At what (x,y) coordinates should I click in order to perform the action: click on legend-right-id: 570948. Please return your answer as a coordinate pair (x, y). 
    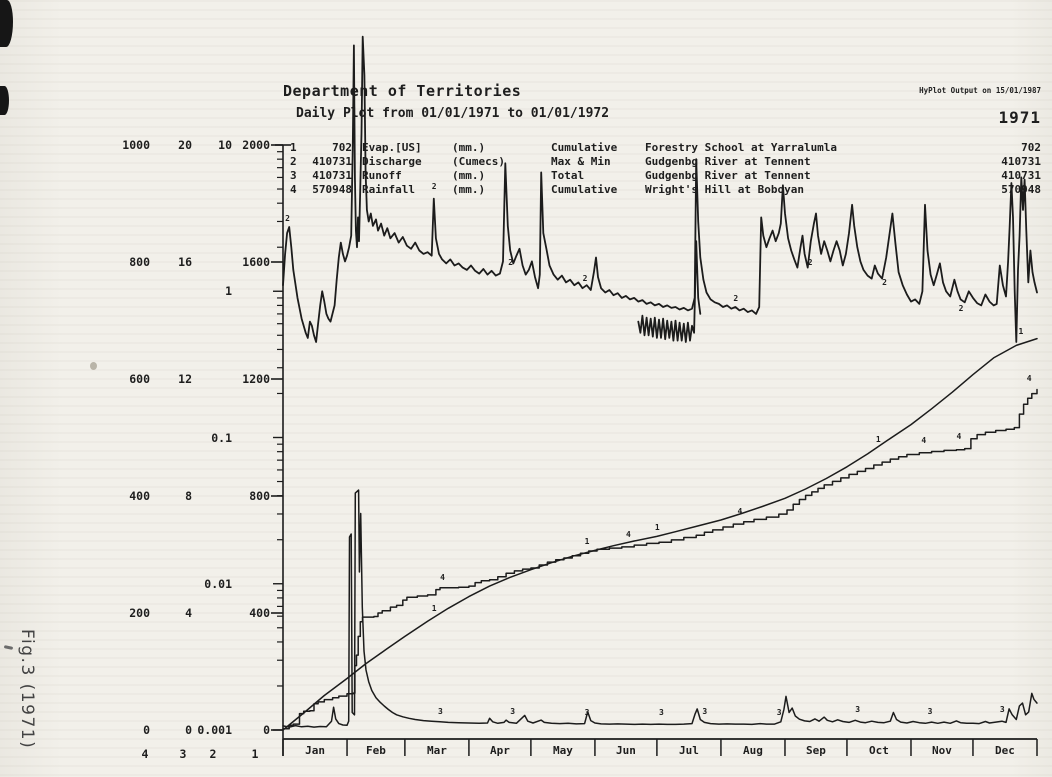
    Looking at the image, I should click on (1021, 189).